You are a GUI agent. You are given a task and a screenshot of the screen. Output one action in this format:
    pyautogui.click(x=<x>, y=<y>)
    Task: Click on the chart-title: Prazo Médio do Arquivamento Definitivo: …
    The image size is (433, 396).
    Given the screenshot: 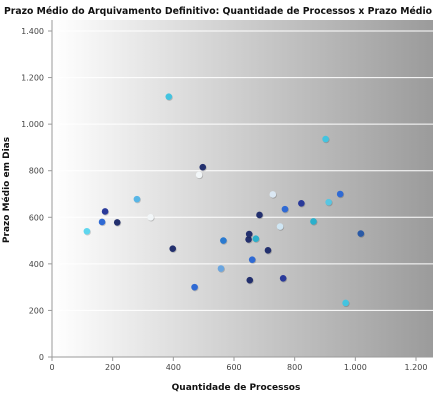 What is the action you would take?
    pyautogui.click(x=218, y=11)
    